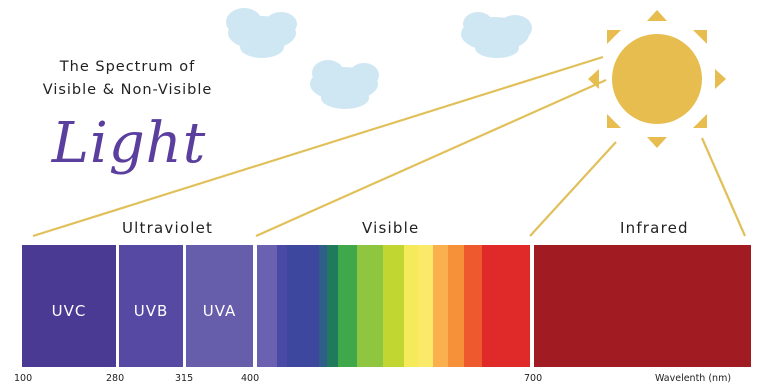 The width and height of the screenshot is (762, 384). Describe the element at coordinates (69, 311) in the screenshot. I see `band-label-uvc: UVC` at that location.